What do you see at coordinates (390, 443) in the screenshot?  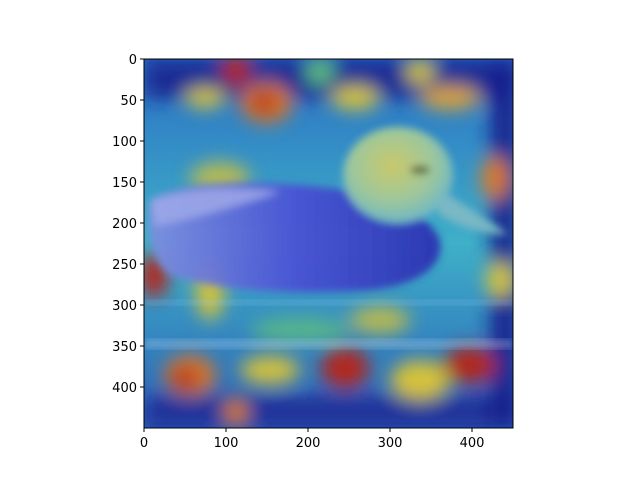 I see `x-tick-label: 300` at bounding box center [390, 443].